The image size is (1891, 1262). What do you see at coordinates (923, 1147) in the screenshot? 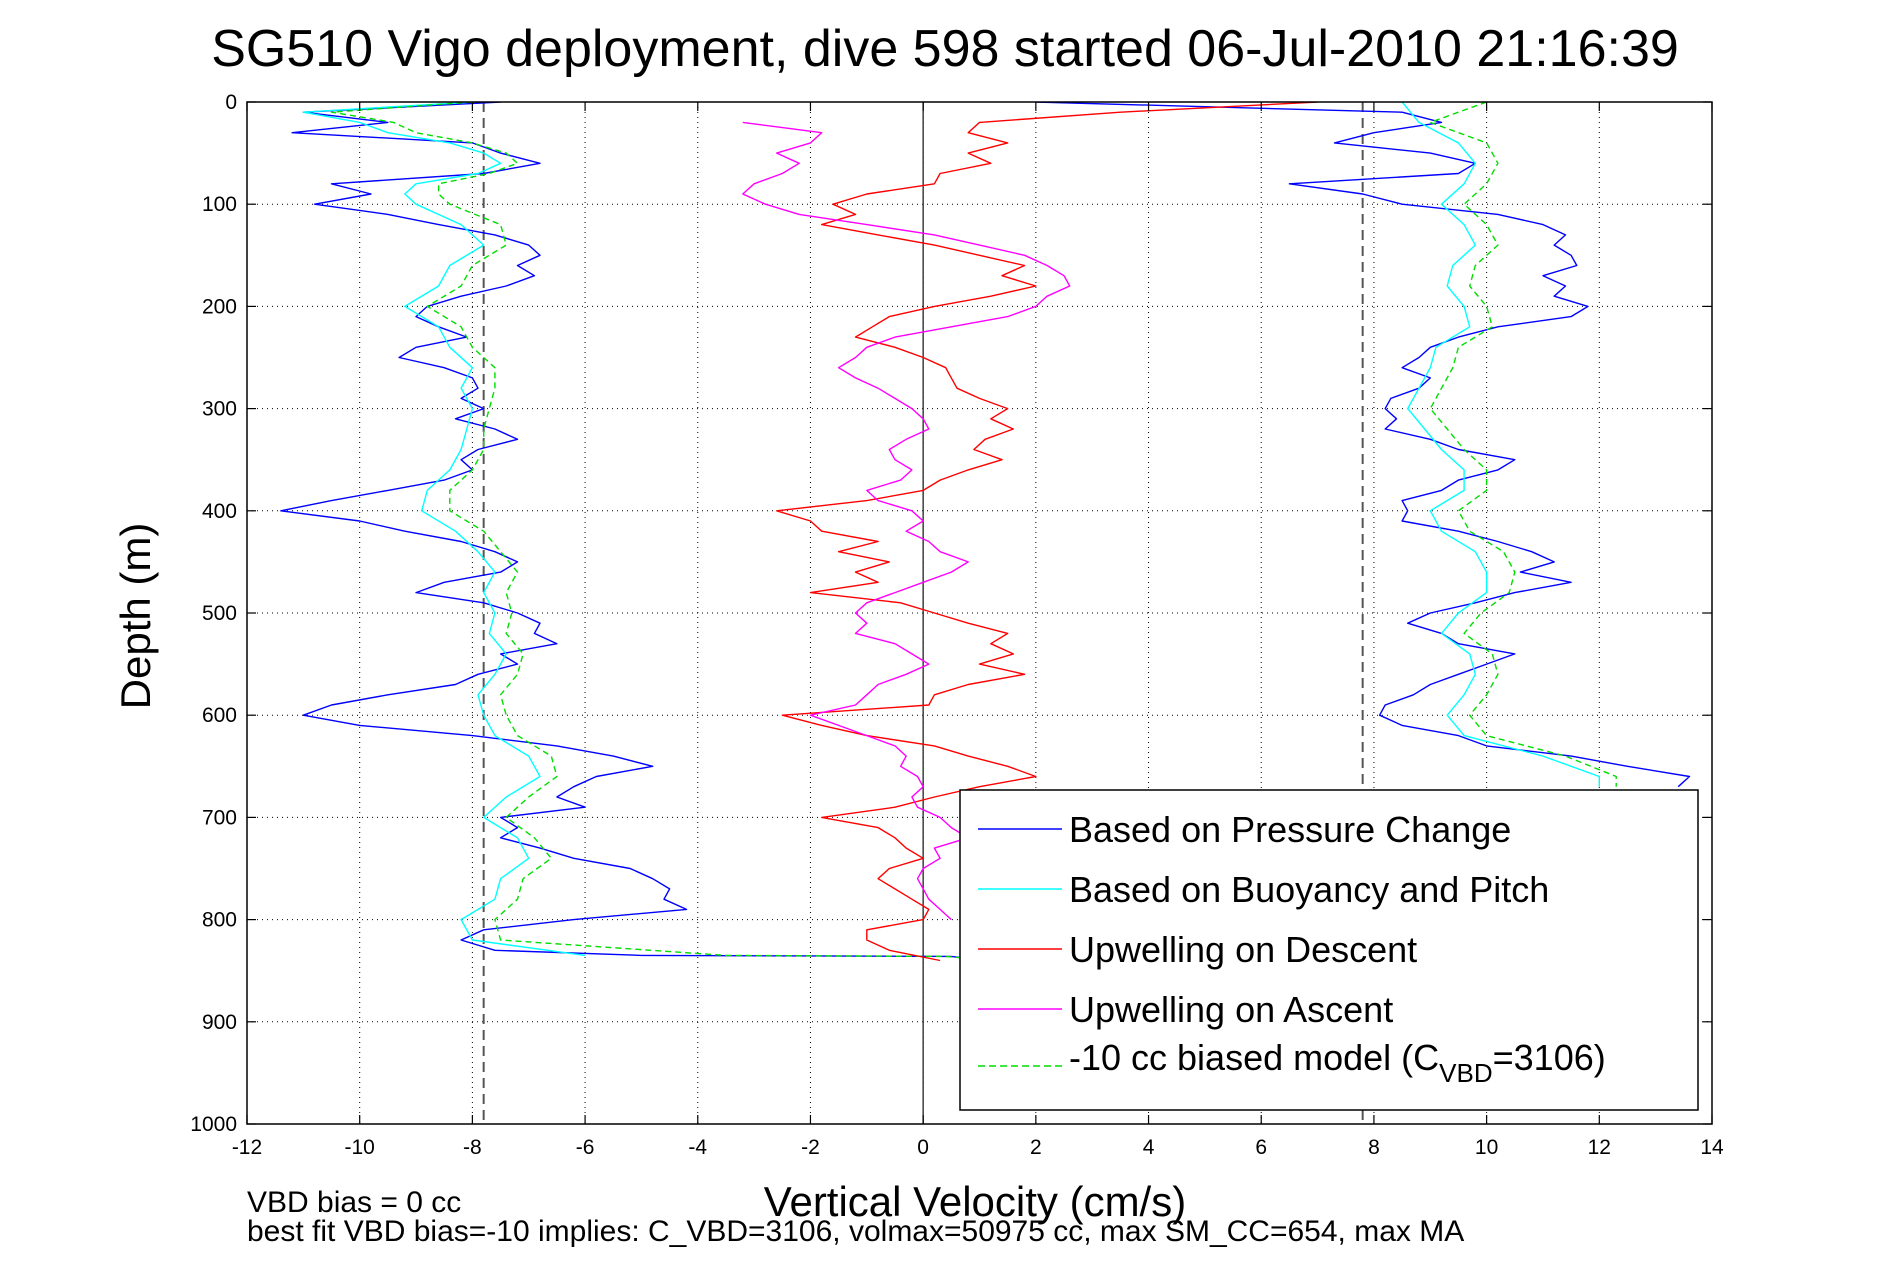
I see `x-tick-label: 0` at bounding box center [923, 1147].